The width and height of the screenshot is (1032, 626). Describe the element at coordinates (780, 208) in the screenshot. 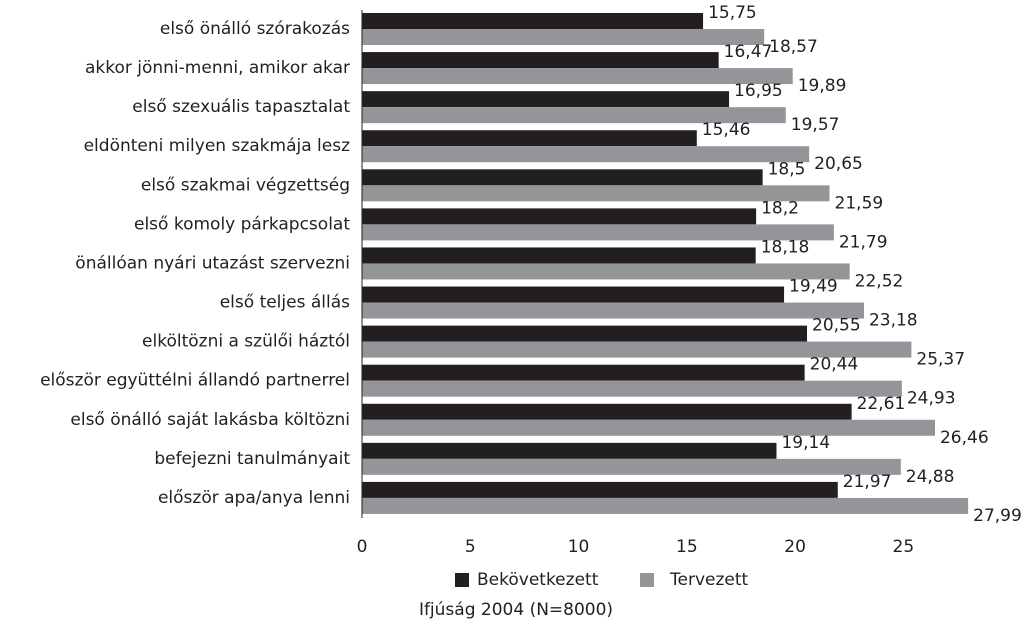

I see `value-label: 18,2` at that location.